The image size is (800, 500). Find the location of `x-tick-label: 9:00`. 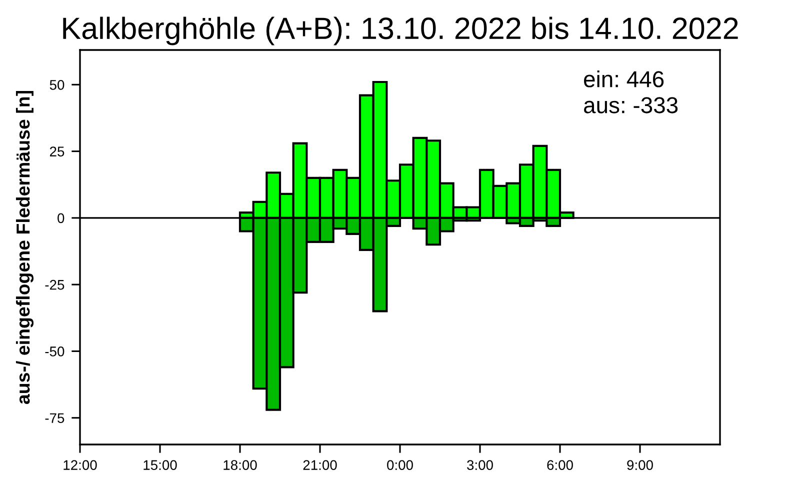

x-tick-label: 9:00 is located at coordinates (640, 465).